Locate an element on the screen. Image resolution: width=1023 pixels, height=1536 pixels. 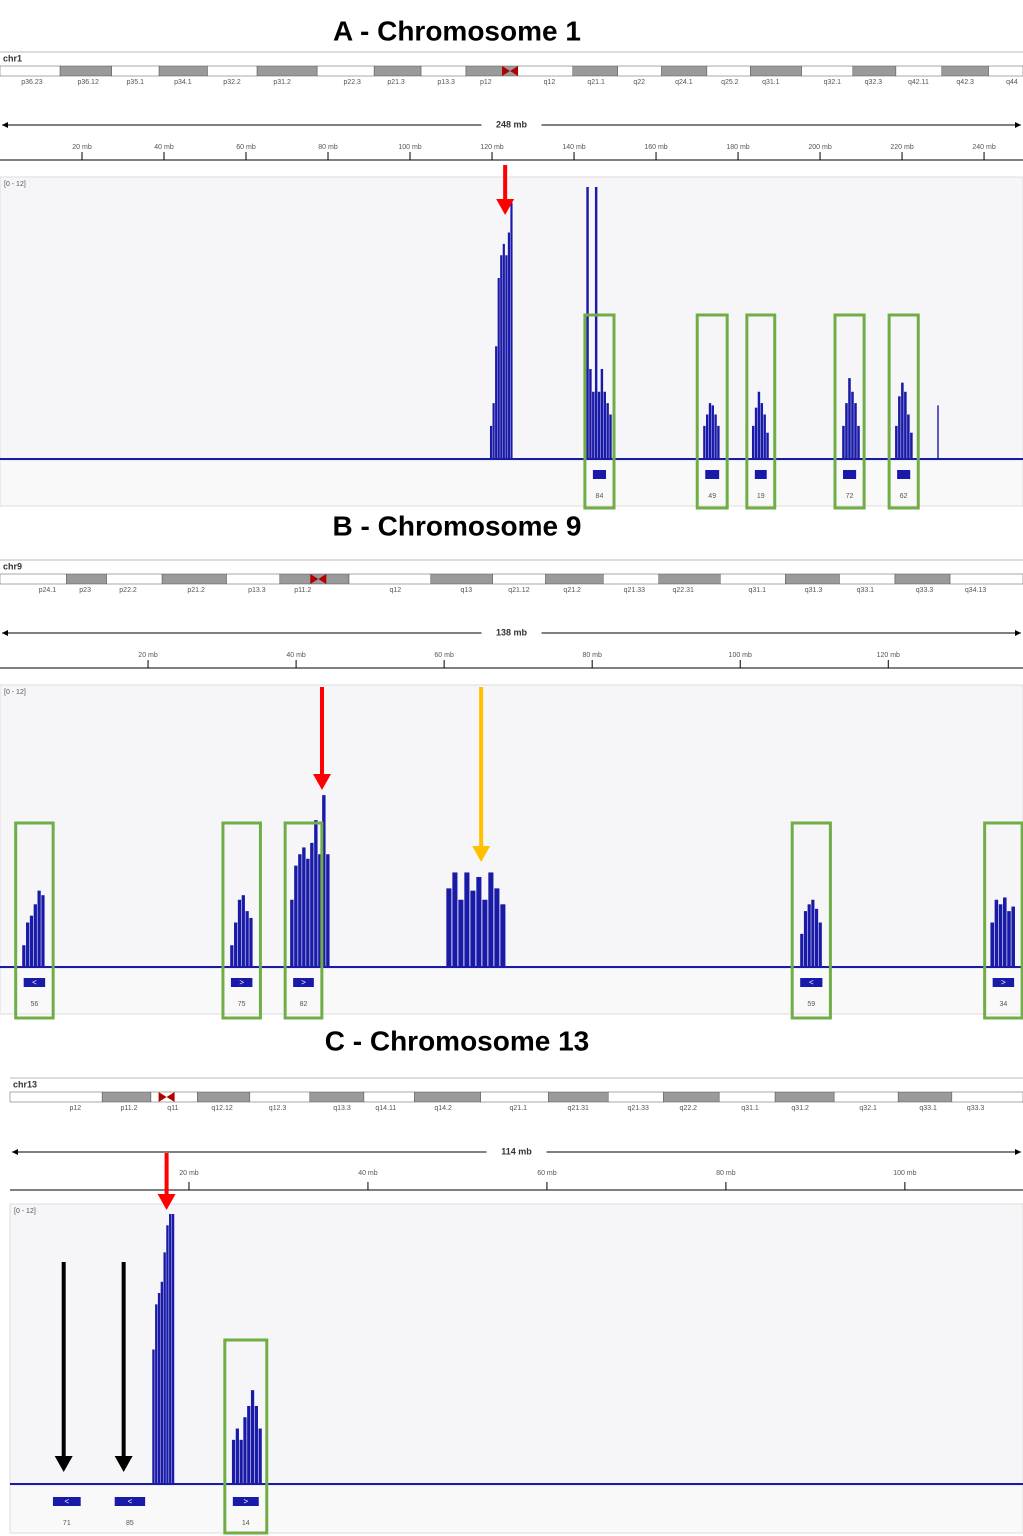
panel-title: B - Chromosome 9 is located at coordinates (457, 525).